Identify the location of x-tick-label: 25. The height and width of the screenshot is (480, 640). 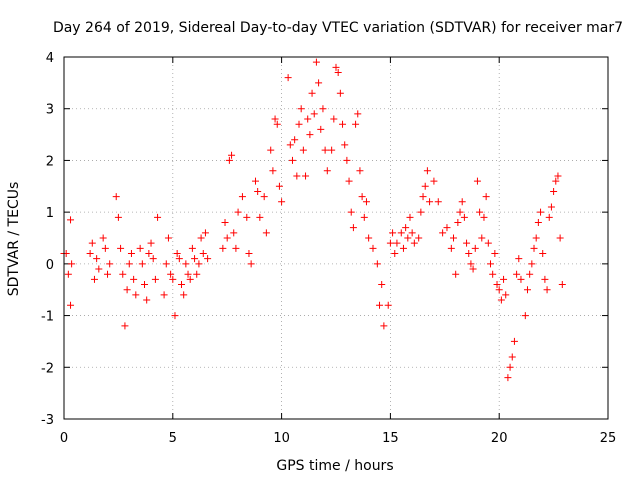
(608, 438).